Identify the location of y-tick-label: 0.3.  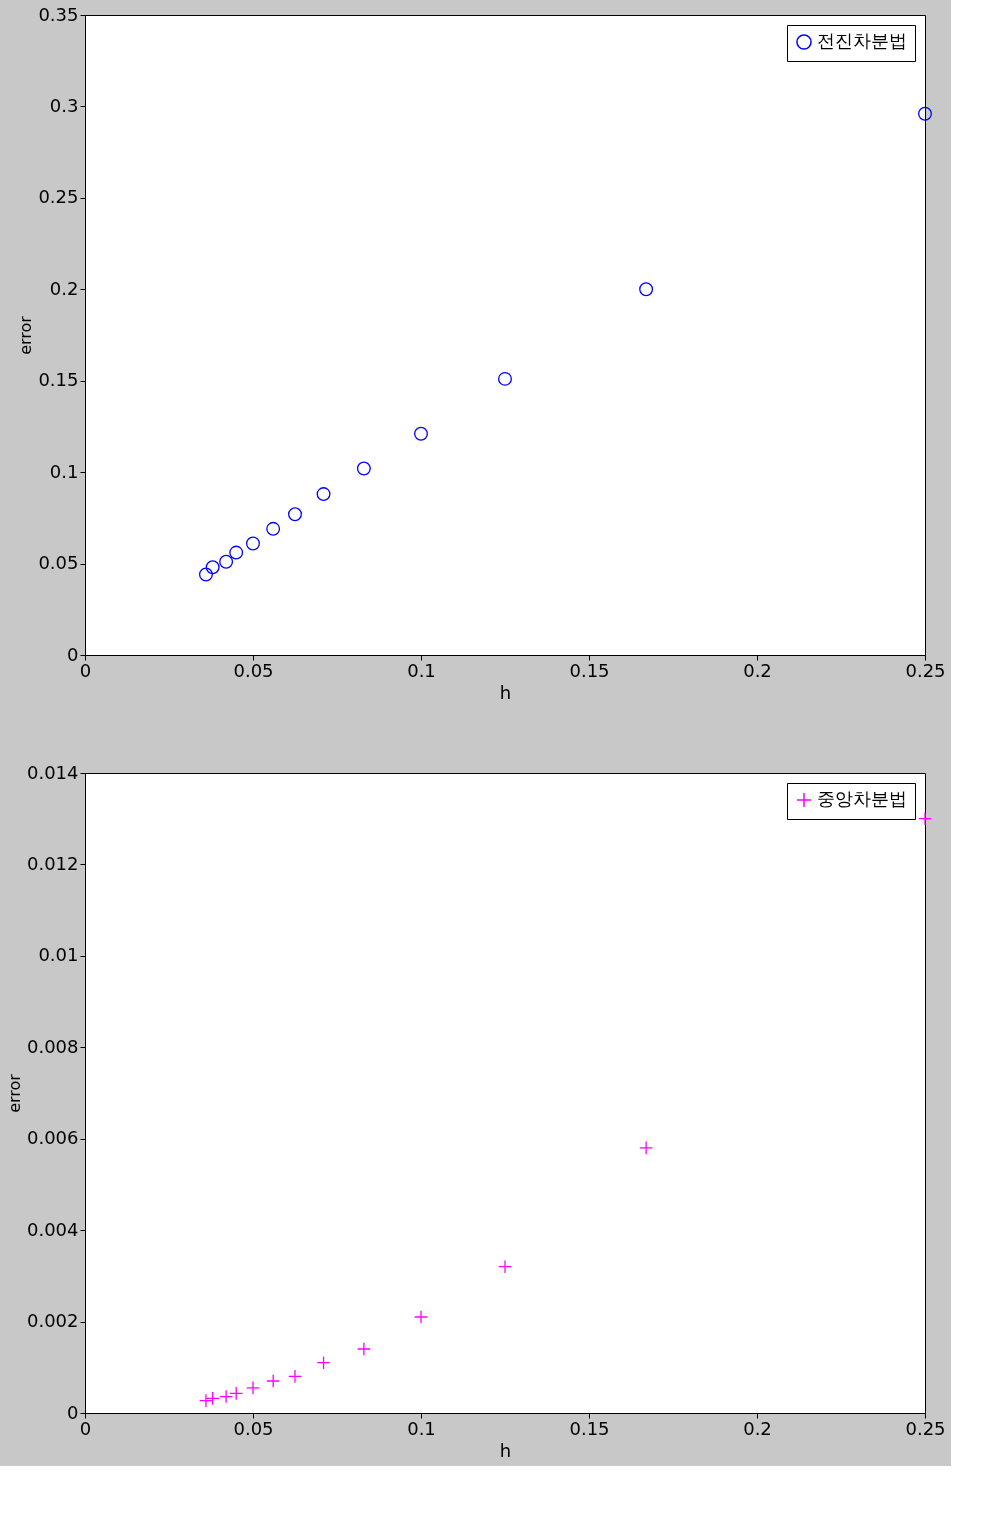
(64, 105).